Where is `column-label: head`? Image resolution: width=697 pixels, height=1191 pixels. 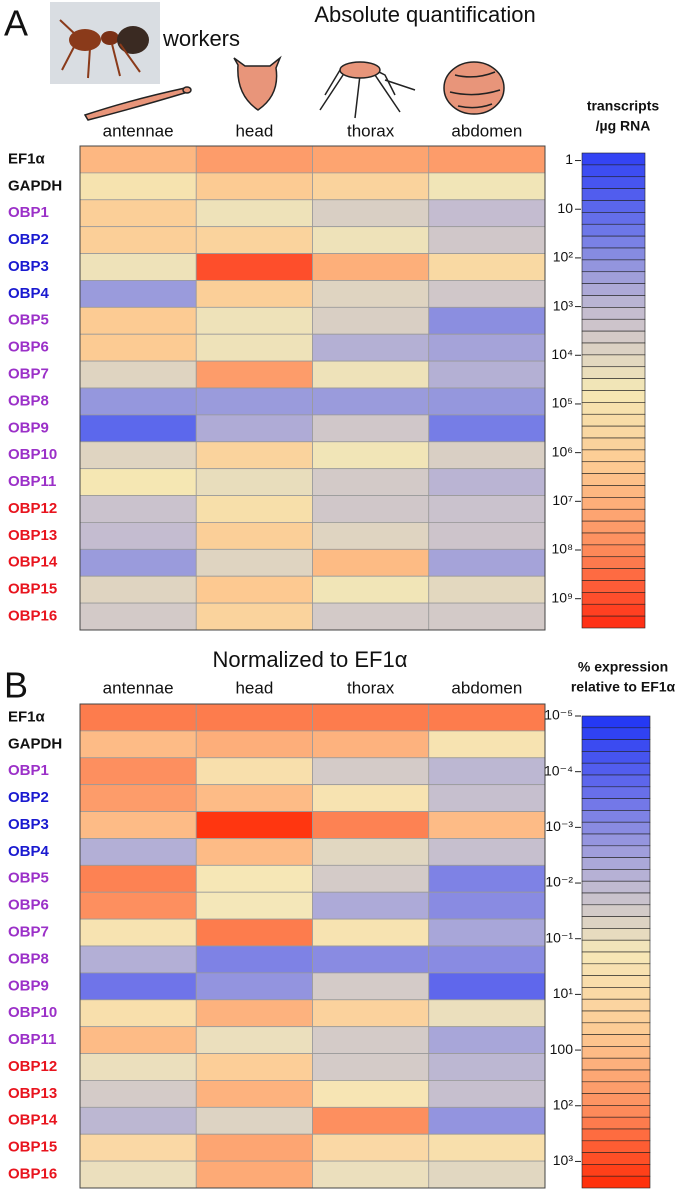 column-label: head is located at coordinates (254, 130).